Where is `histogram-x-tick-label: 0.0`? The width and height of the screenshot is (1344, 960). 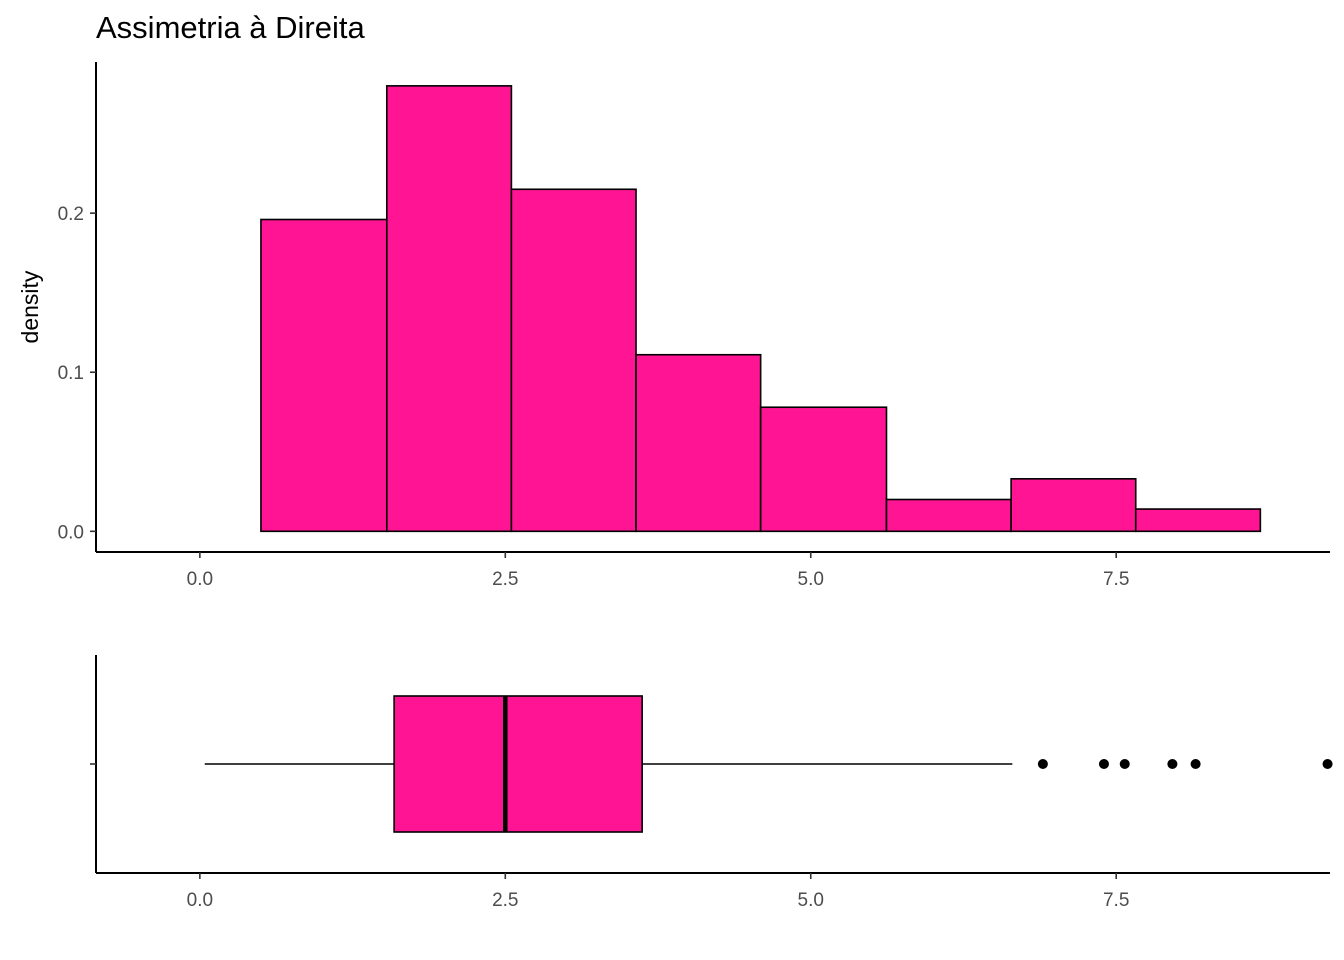
histogram-x-tick-label: 0.0 is located at coordinates (200, 579).